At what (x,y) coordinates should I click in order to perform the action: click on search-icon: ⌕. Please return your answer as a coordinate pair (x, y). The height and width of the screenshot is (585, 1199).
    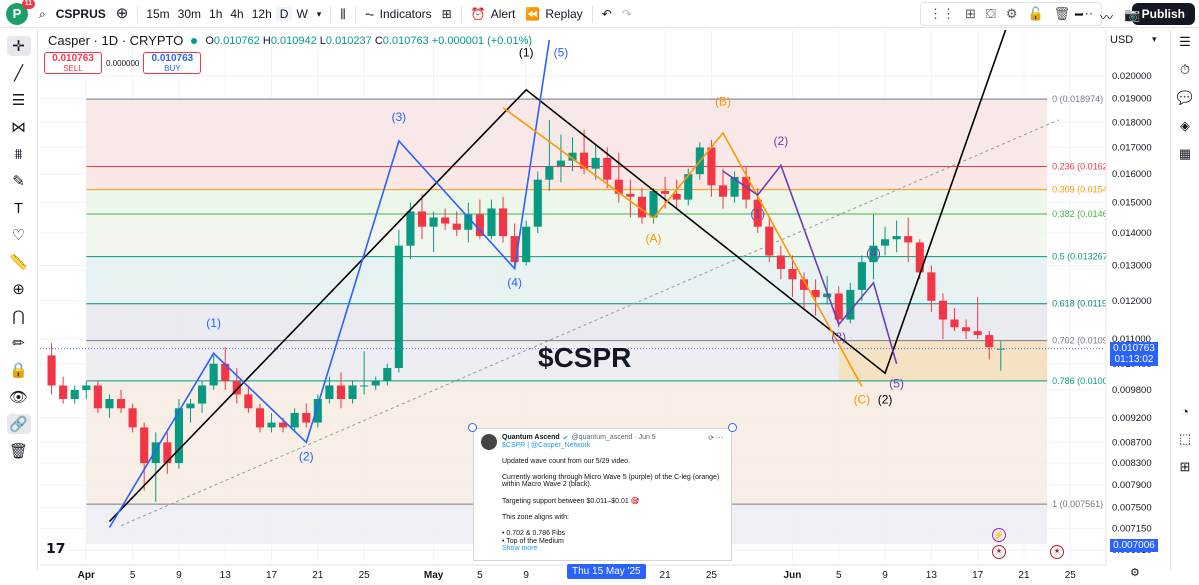
    Looking at the image, I should click on (42, 13).